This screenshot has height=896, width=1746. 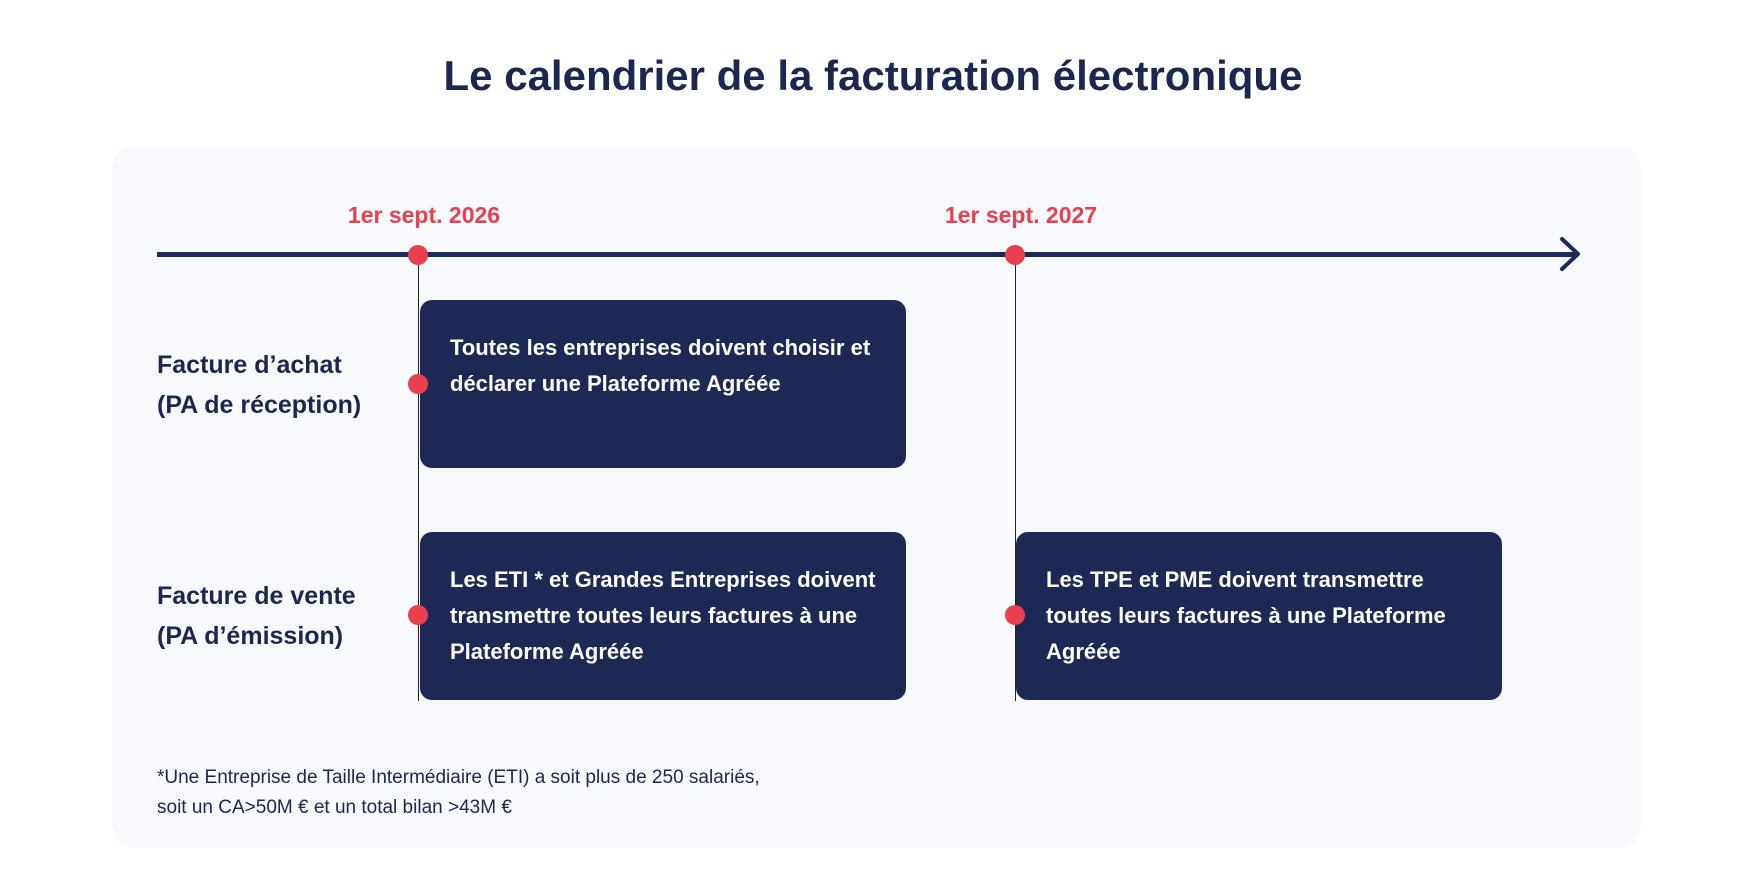 What do you see at coordinates (249, 365) in the screenshot?
I see `row-label-line: Facture d’achat` at bounding box center [249, 365].